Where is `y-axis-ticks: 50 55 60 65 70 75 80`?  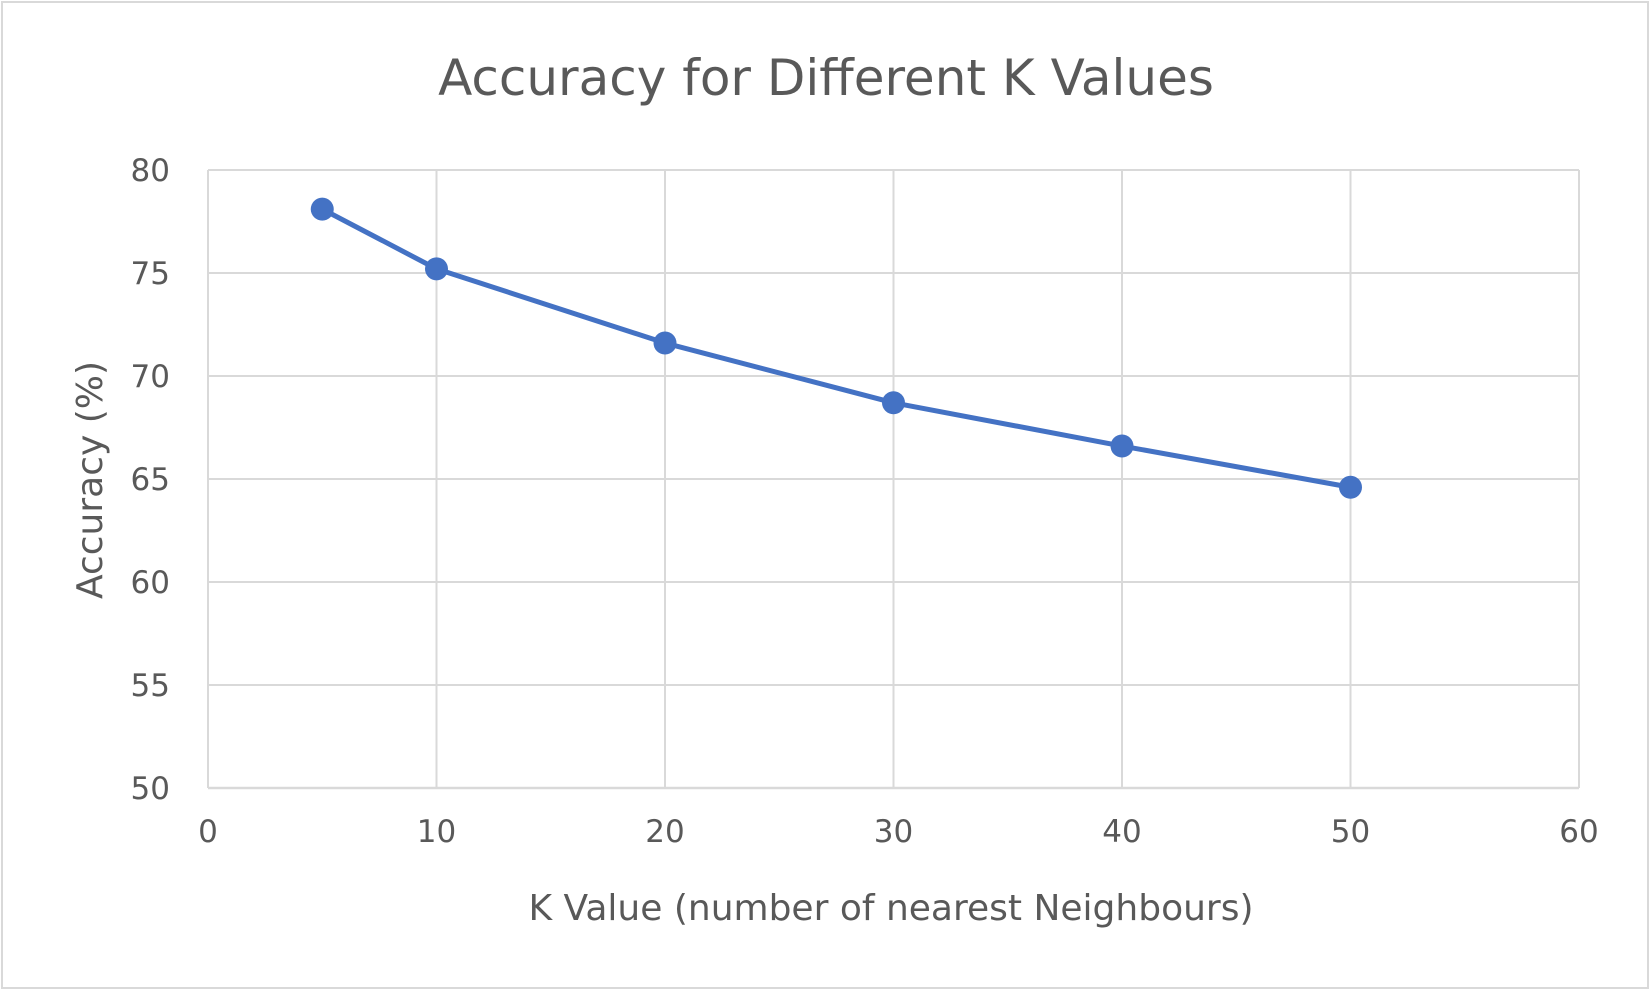
y-axis-ticks: 50 55 60 65 70 75 80 is located at coordinates (150, 480).